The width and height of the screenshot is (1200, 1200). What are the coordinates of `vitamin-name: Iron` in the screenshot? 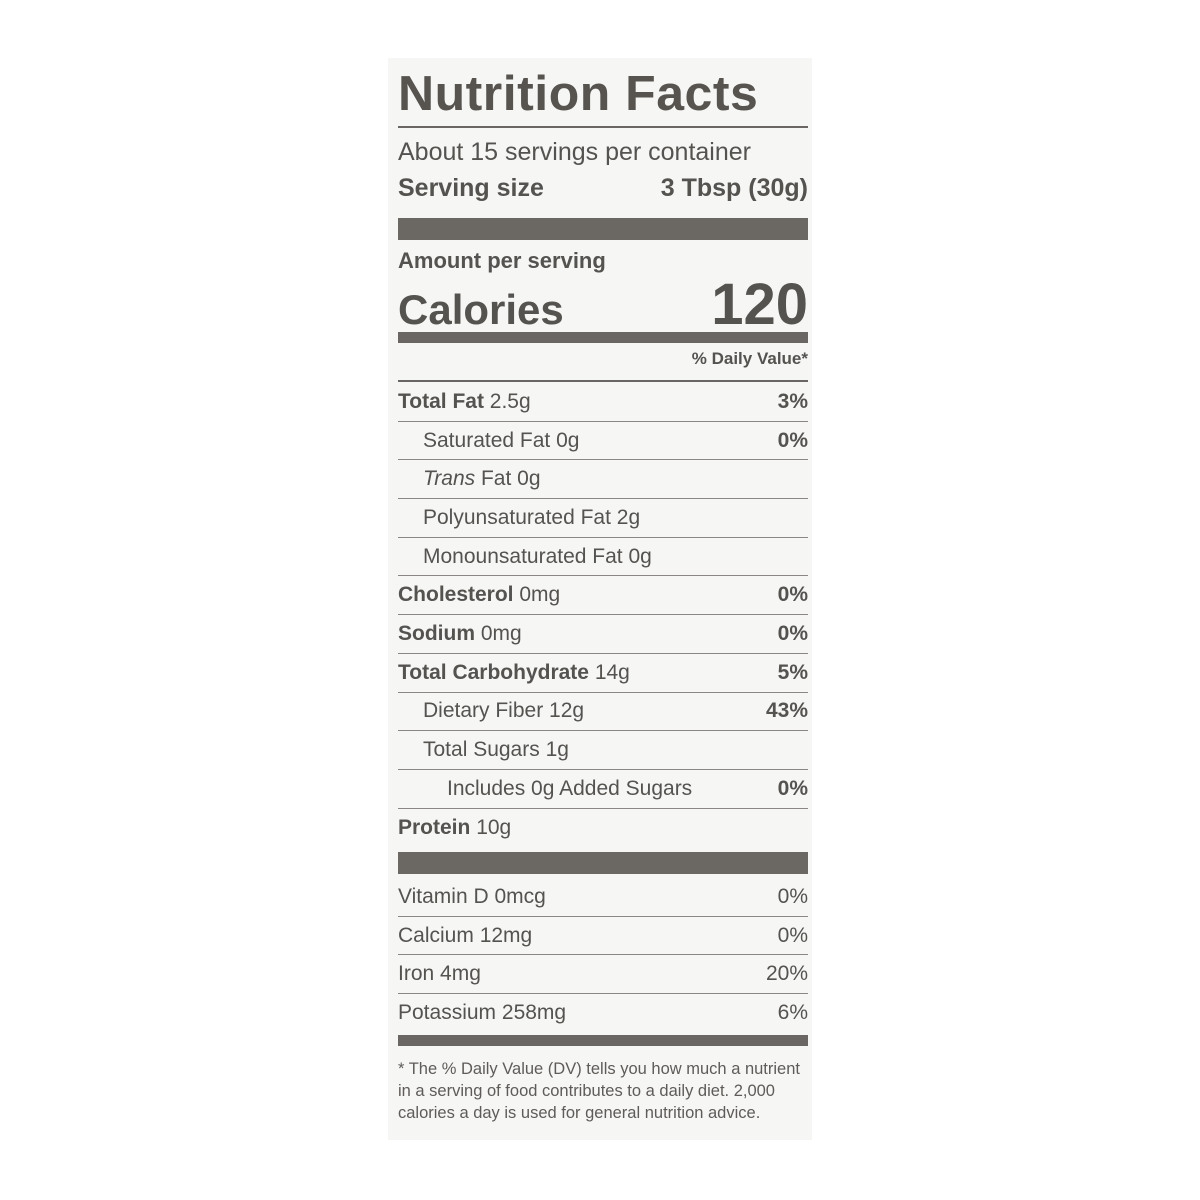 It's located at (416, 974).